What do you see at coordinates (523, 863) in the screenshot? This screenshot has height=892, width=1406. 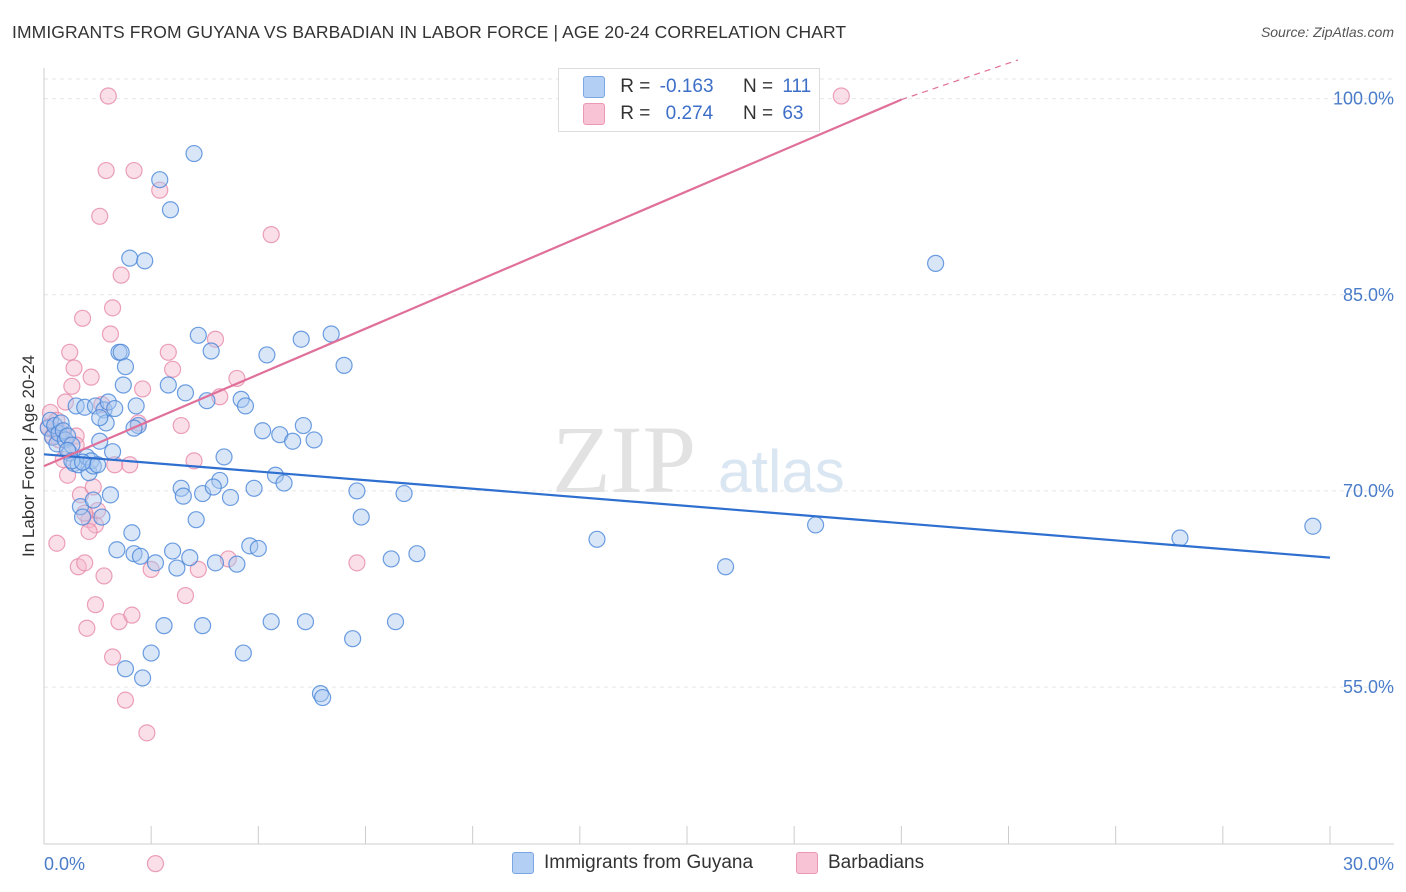 I see `series-swatch-guyana` at bounding box center [523, 863].